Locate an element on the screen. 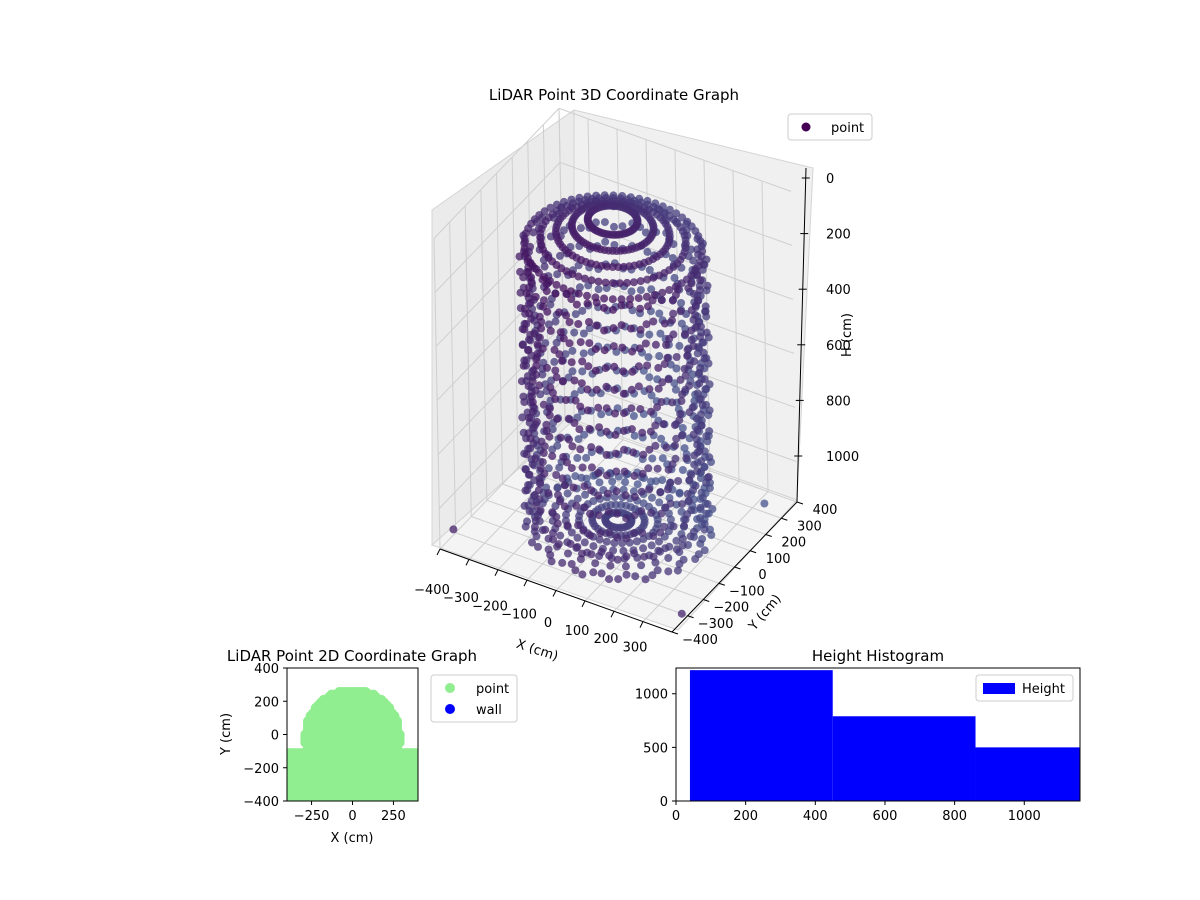 The width and height of the screenshot is (1200, 900). points-2d is located at coordinates (352, 743).